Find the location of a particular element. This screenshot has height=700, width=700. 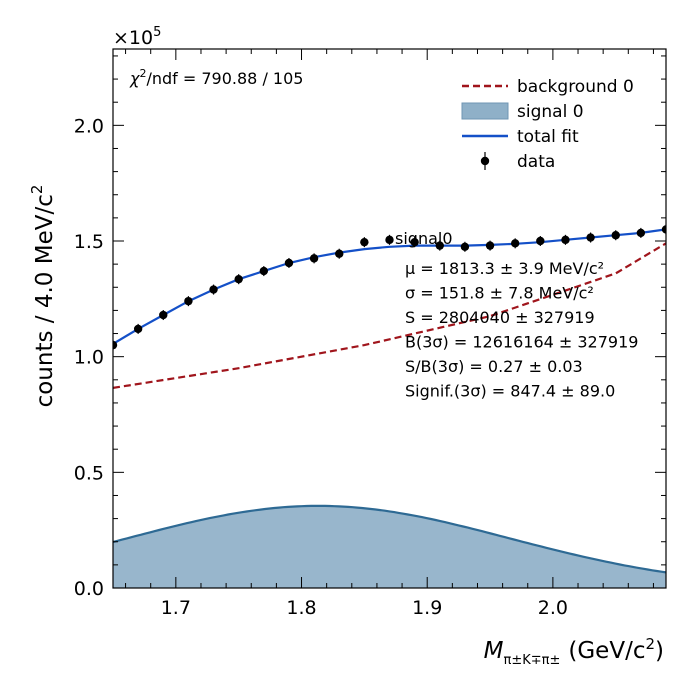

x-tick-label: 1.8 is located at coordinates (301, 608).